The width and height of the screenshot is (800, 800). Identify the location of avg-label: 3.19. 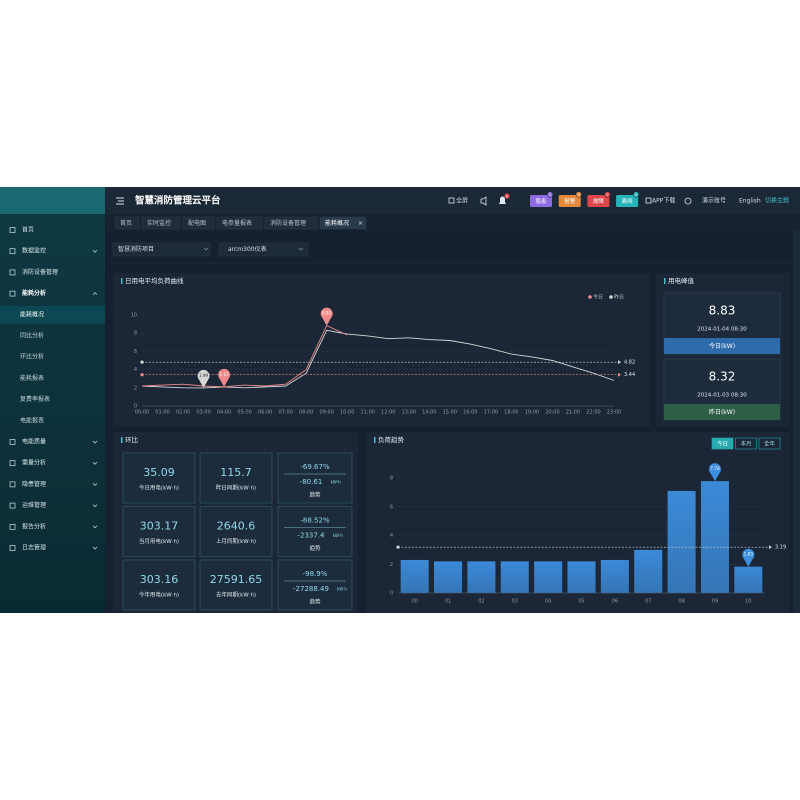
(780, 548).